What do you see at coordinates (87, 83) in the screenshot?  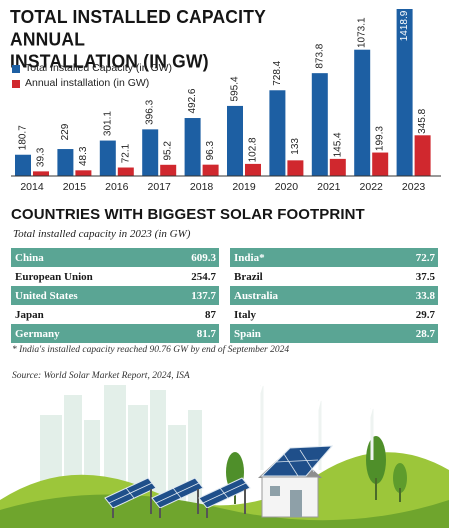 I see `legend-label-annual: Annual installation (in GW)` at bounding box center [87, 83].